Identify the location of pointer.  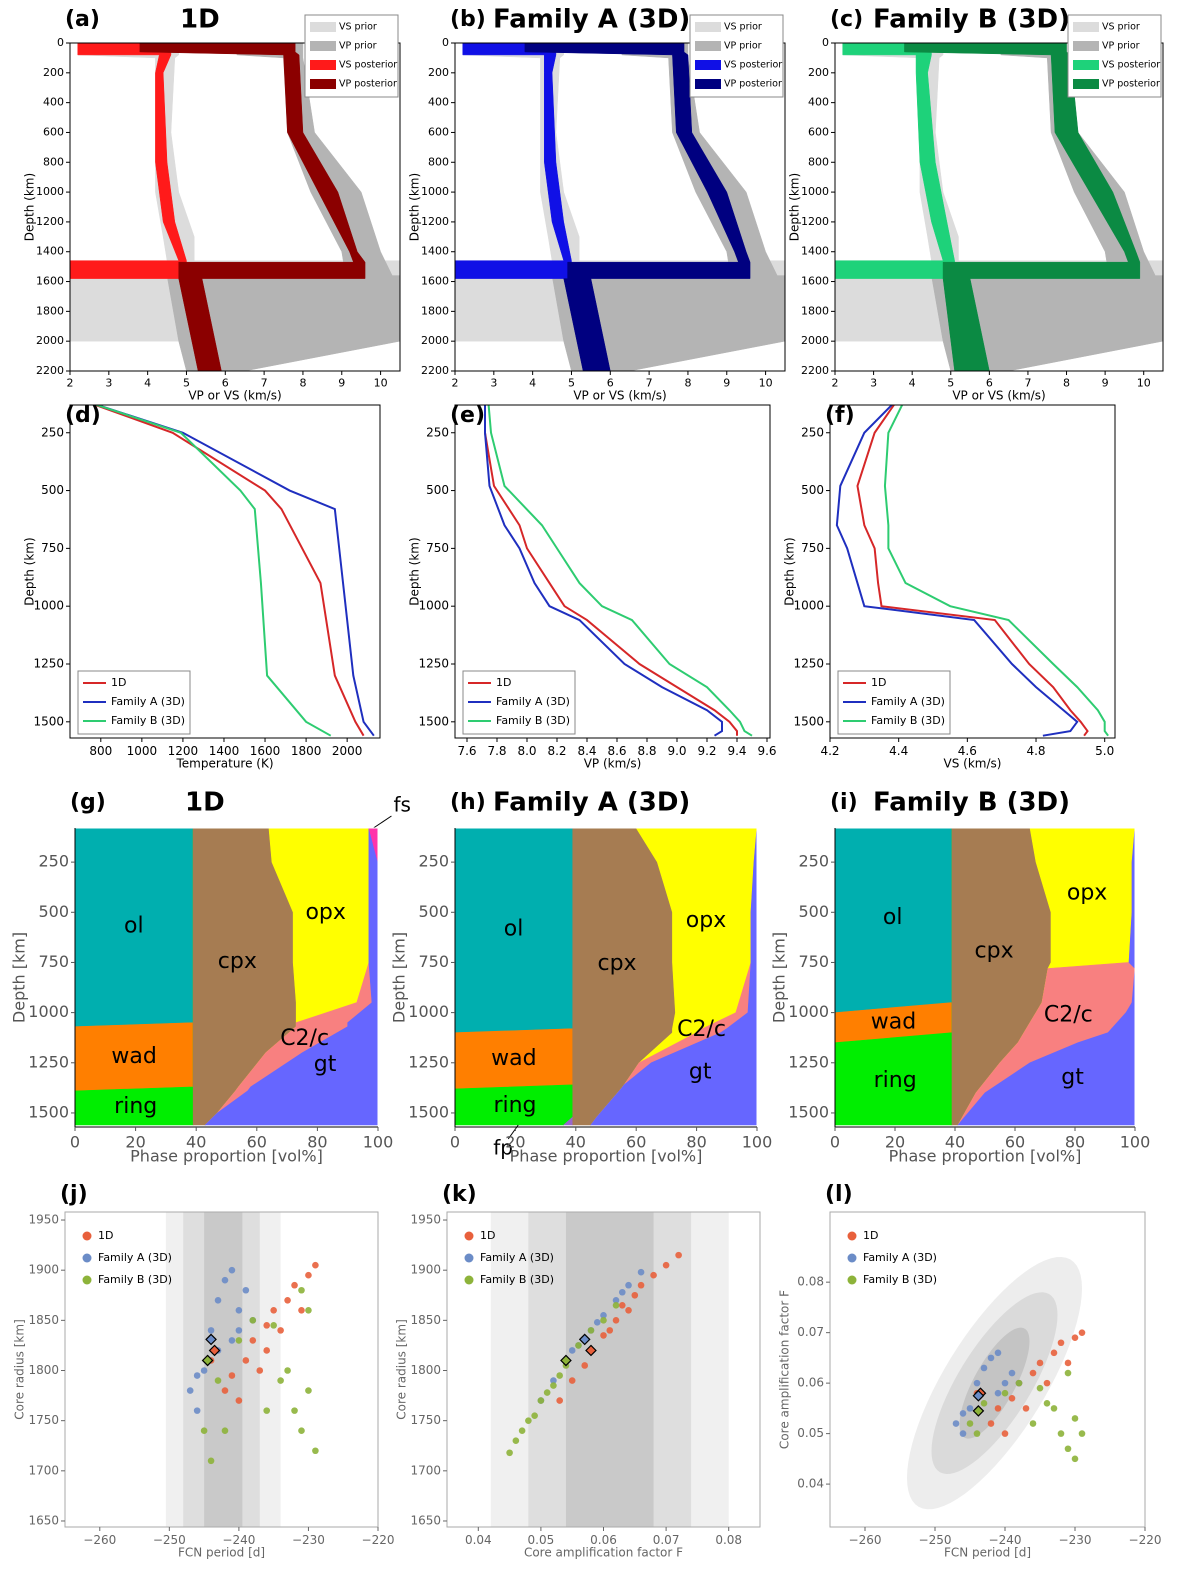
(382, 822).